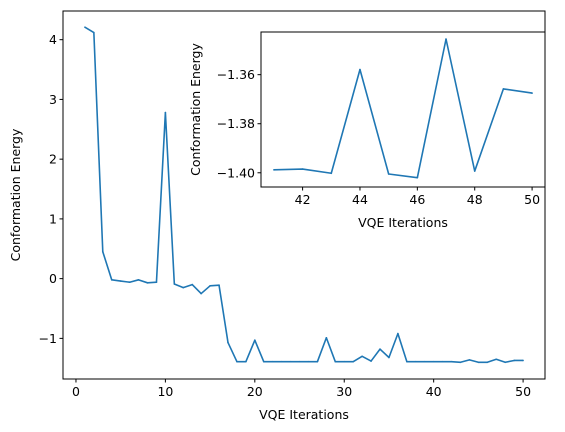 This screenshot has width=565, height=432. I want to click on main-x-tick-label: 0, so click(76, 391).